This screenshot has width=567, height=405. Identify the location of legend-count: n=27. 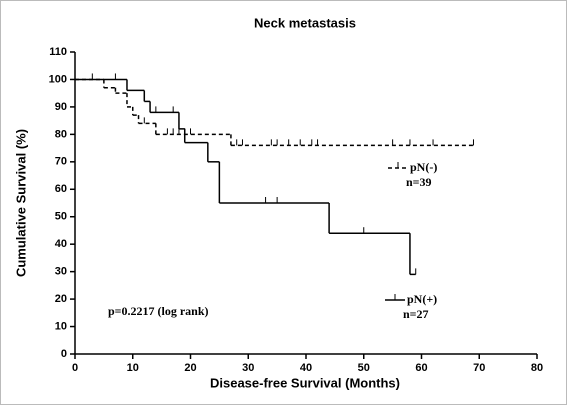
(416, 314).